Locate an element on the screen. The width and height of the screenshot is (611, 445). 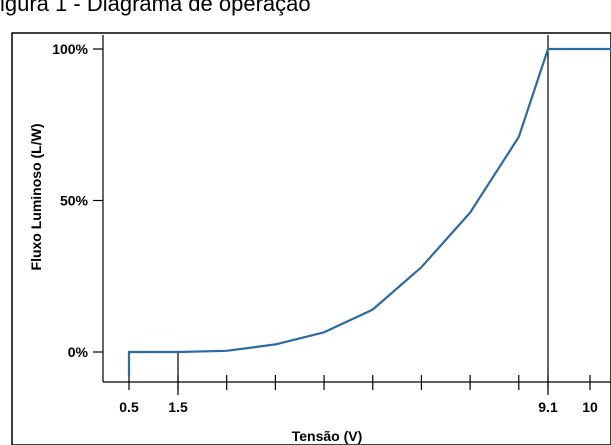
y-tick-label: 0% is located at coordinates (78, 352).